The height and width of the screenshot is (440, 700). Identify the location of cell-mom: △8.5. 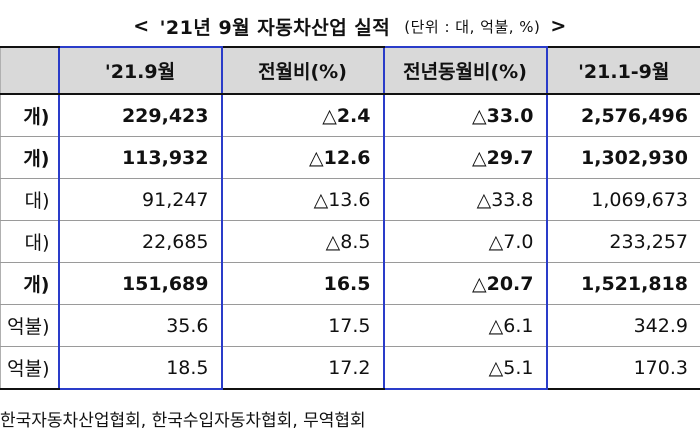
(302, 241).